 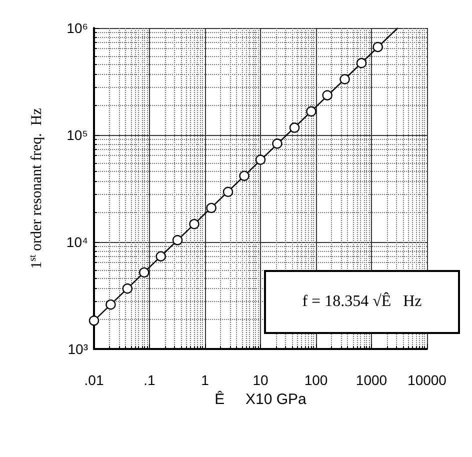 I want to click on y-tick-label: 10⁴, so click(x=77, y=242).